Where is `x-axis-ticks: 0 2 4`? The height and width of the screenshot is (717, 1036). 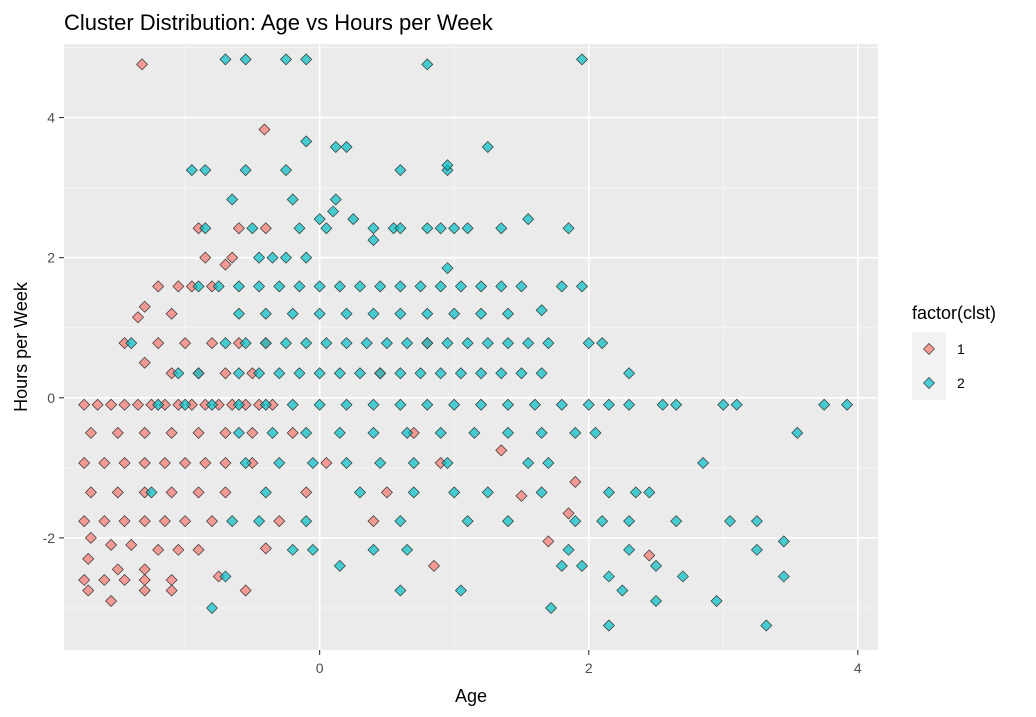 x-axis-ticks: 0 2 4 is located at coordinates (589, 663).